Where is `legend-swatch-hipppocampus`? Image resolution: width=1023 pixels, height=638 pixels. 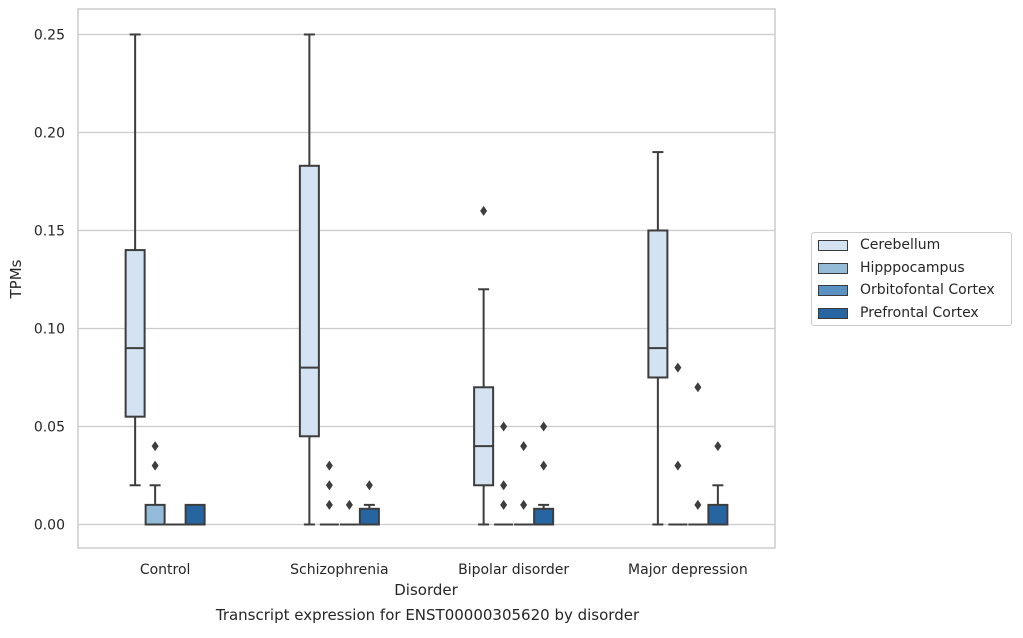 legend-swatch-hipppocampus is located at coordinates (833, 268).